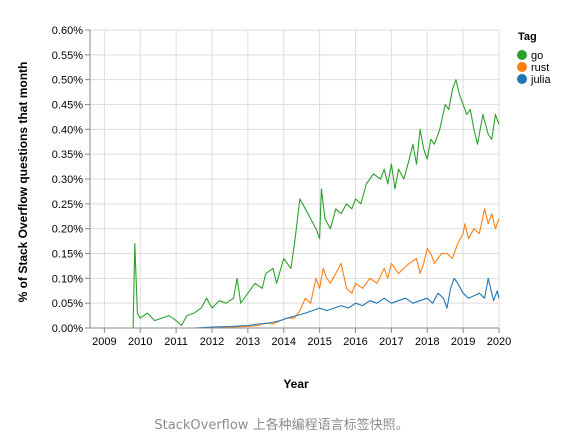  I want to click on x-tick-label: 2010, so click(140, 342).